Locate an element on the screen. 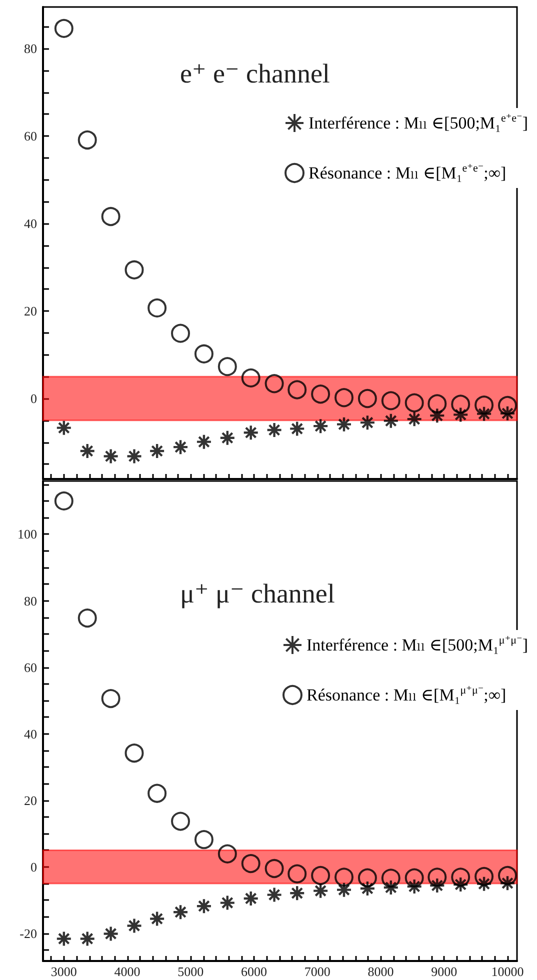  text: μ⁺ μ⁻ channel is located at coordinates (257, 593).